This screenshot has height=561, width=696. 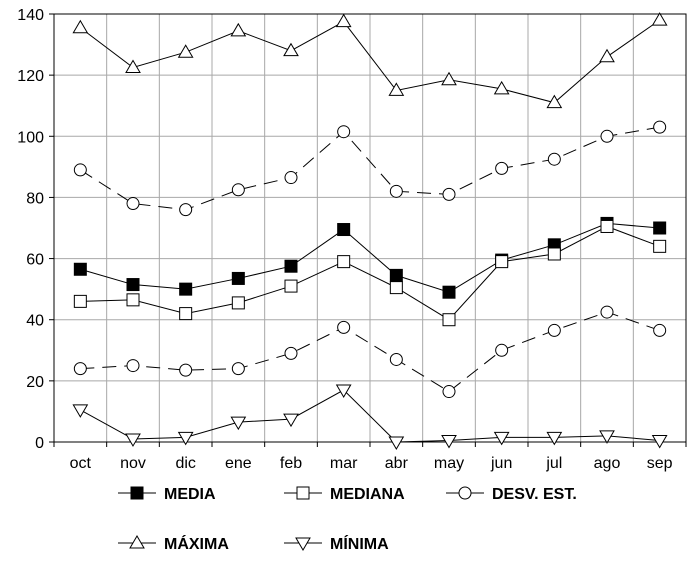 What do you see at coordinates (359, 543) in the screenshot?
I see `legend-label: MÍNIMA` at bounding box center [359, 543].